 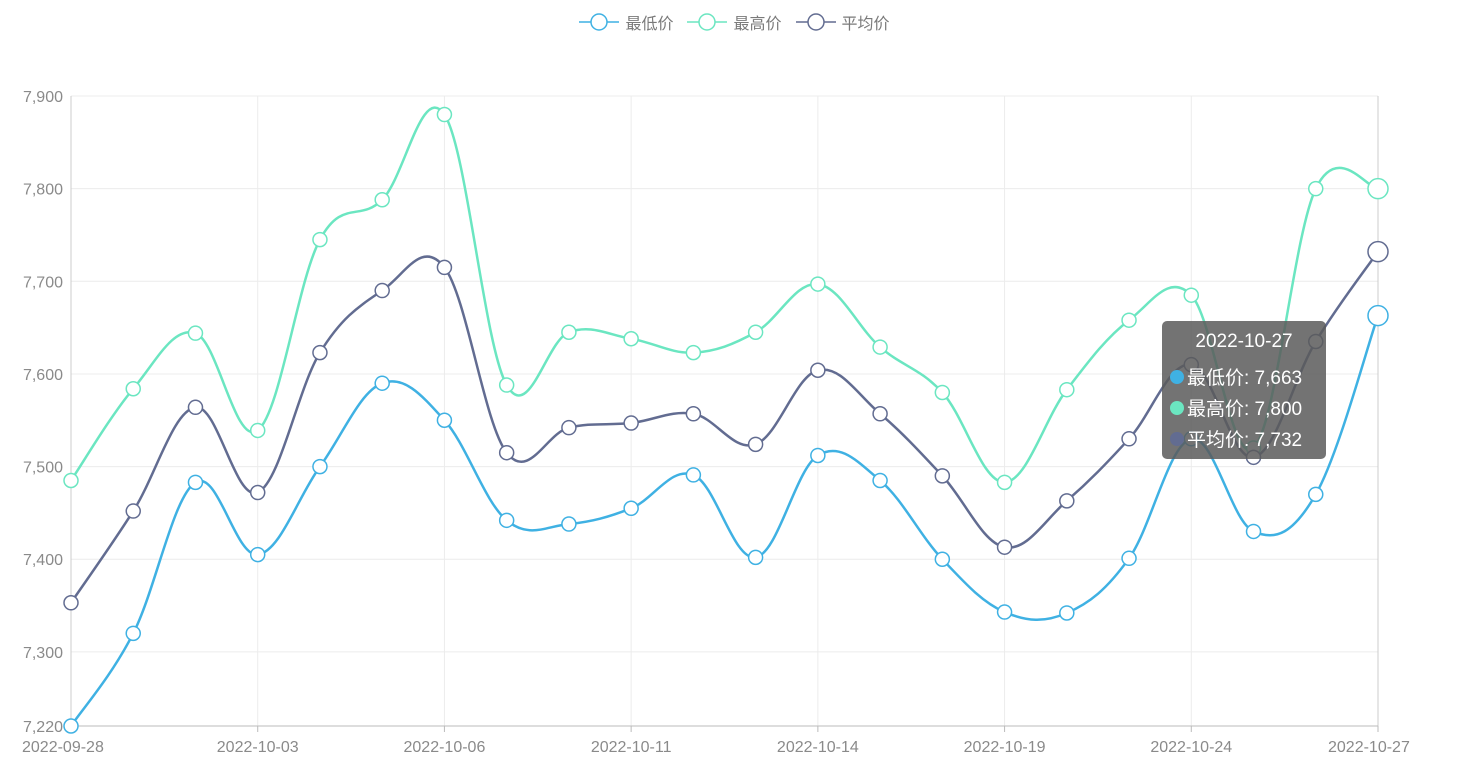 What do you see at coordinates (43, 468) in the screenshot?
I see `y-tick-label: 7,500` at bounding box center [43, 468].